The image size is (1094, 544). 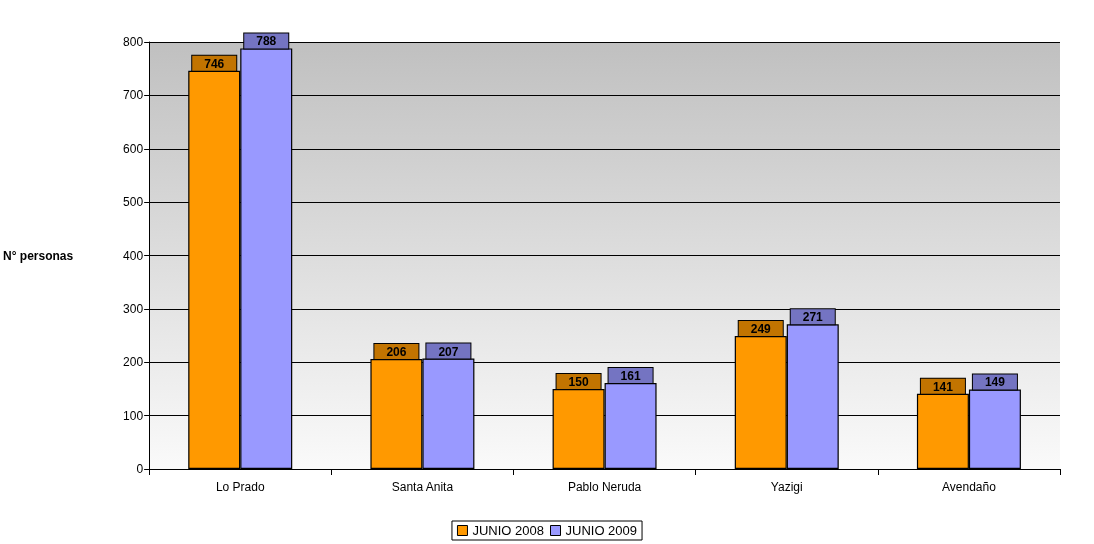 What do you see at coordinates (396, 352) in the screenshot?
I see `data-label: 206` at bounding box center [396, 352].